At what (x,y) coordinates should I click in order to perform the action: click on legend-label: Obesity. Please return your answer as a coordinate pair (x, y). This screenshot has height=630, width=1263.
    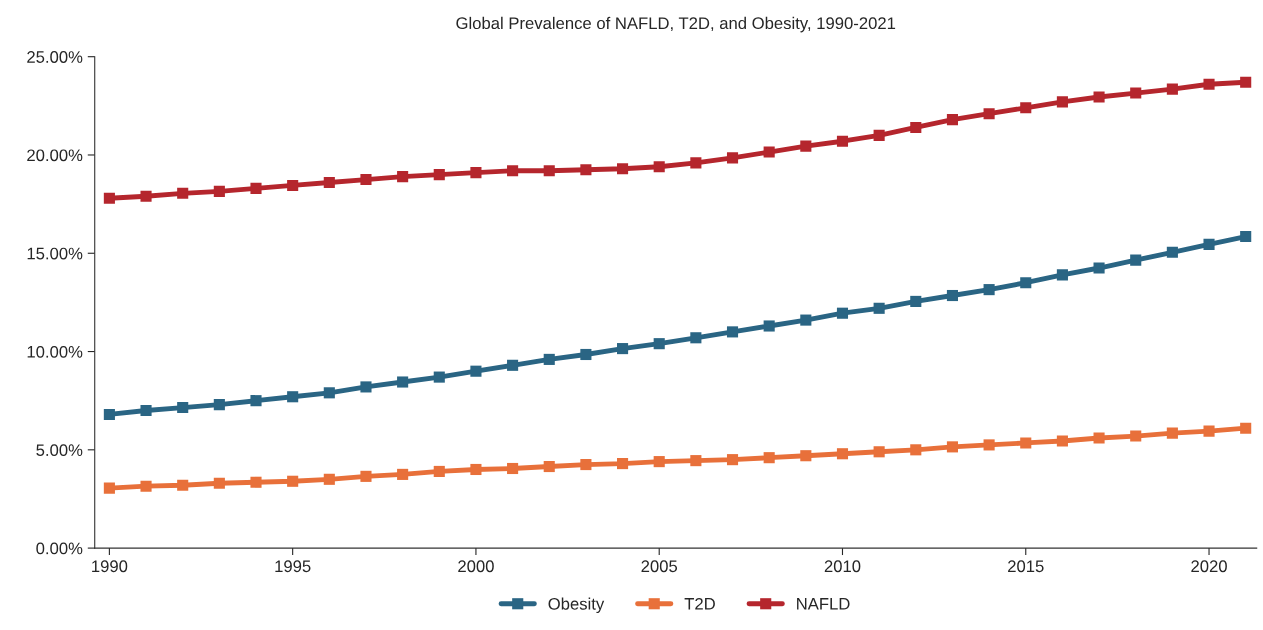
    Looking at the image, I should click on (576, 605).